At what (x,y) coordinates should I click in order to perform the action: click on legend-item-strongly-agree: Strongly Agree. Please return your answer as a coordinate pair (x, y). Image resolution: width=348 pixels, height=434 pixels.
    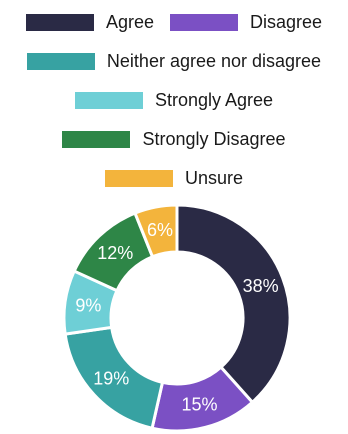
    Looking at the image, I should click on (174, 100).